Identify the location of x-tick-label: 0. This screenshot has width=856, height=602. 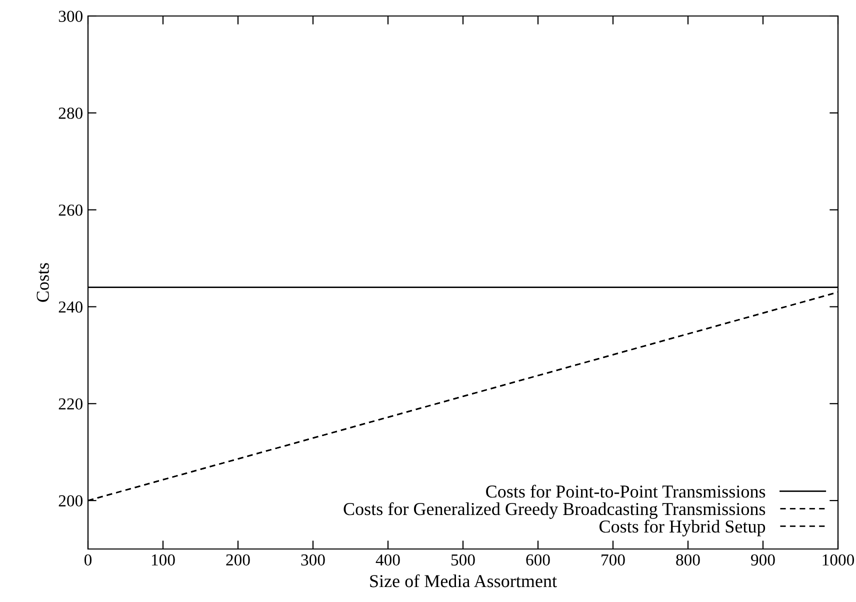
(88, 560).